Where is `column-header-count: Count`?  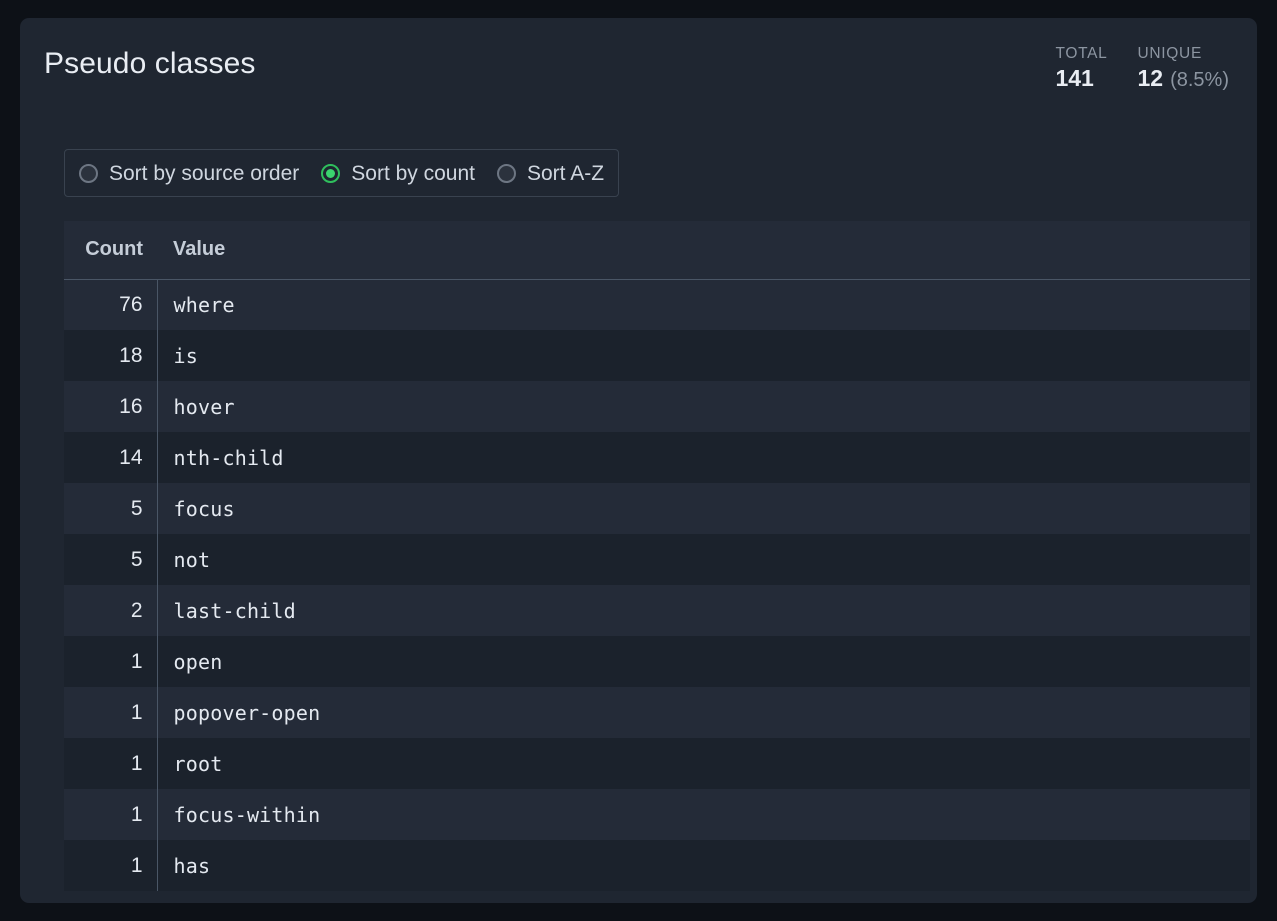
column-header-count: Count is located at coordinates (110, 250).